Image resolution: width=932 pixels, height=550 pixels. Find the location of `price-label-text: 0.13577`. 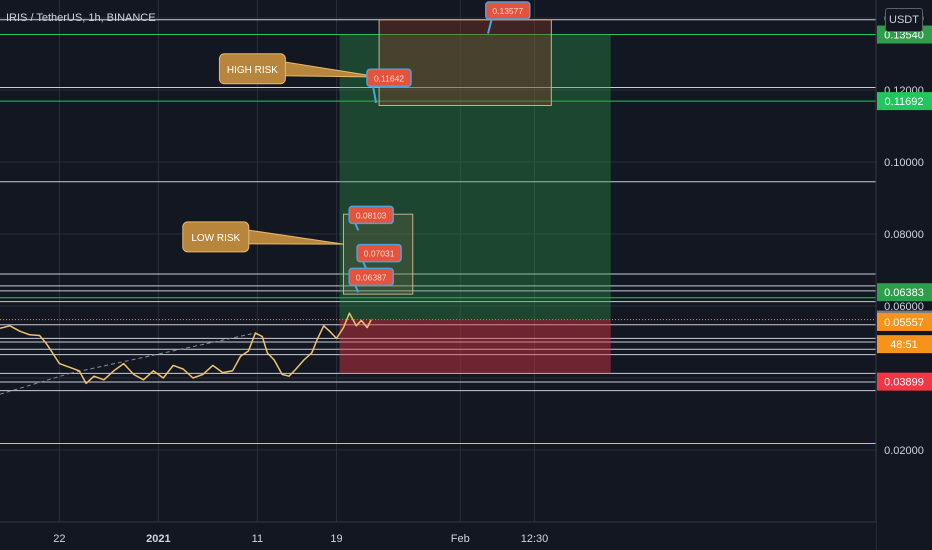

price-label-text: 0.13577 is located at coordinates (507, 11).